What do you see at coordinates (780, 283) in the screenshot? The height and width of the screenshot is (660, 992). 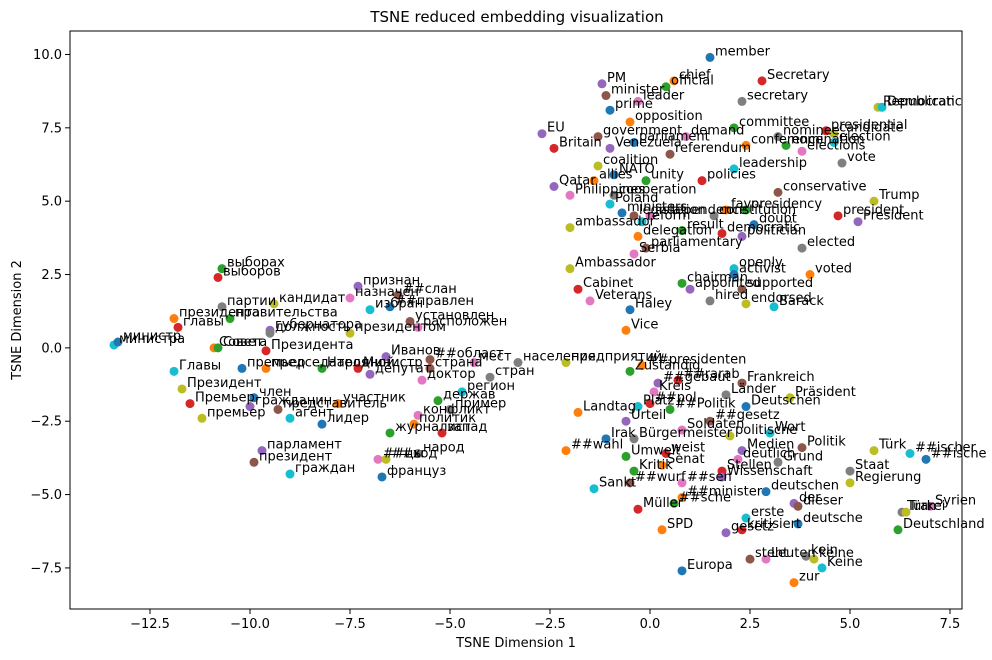 I see `point-label: supported` at bounding box center [780, 283].